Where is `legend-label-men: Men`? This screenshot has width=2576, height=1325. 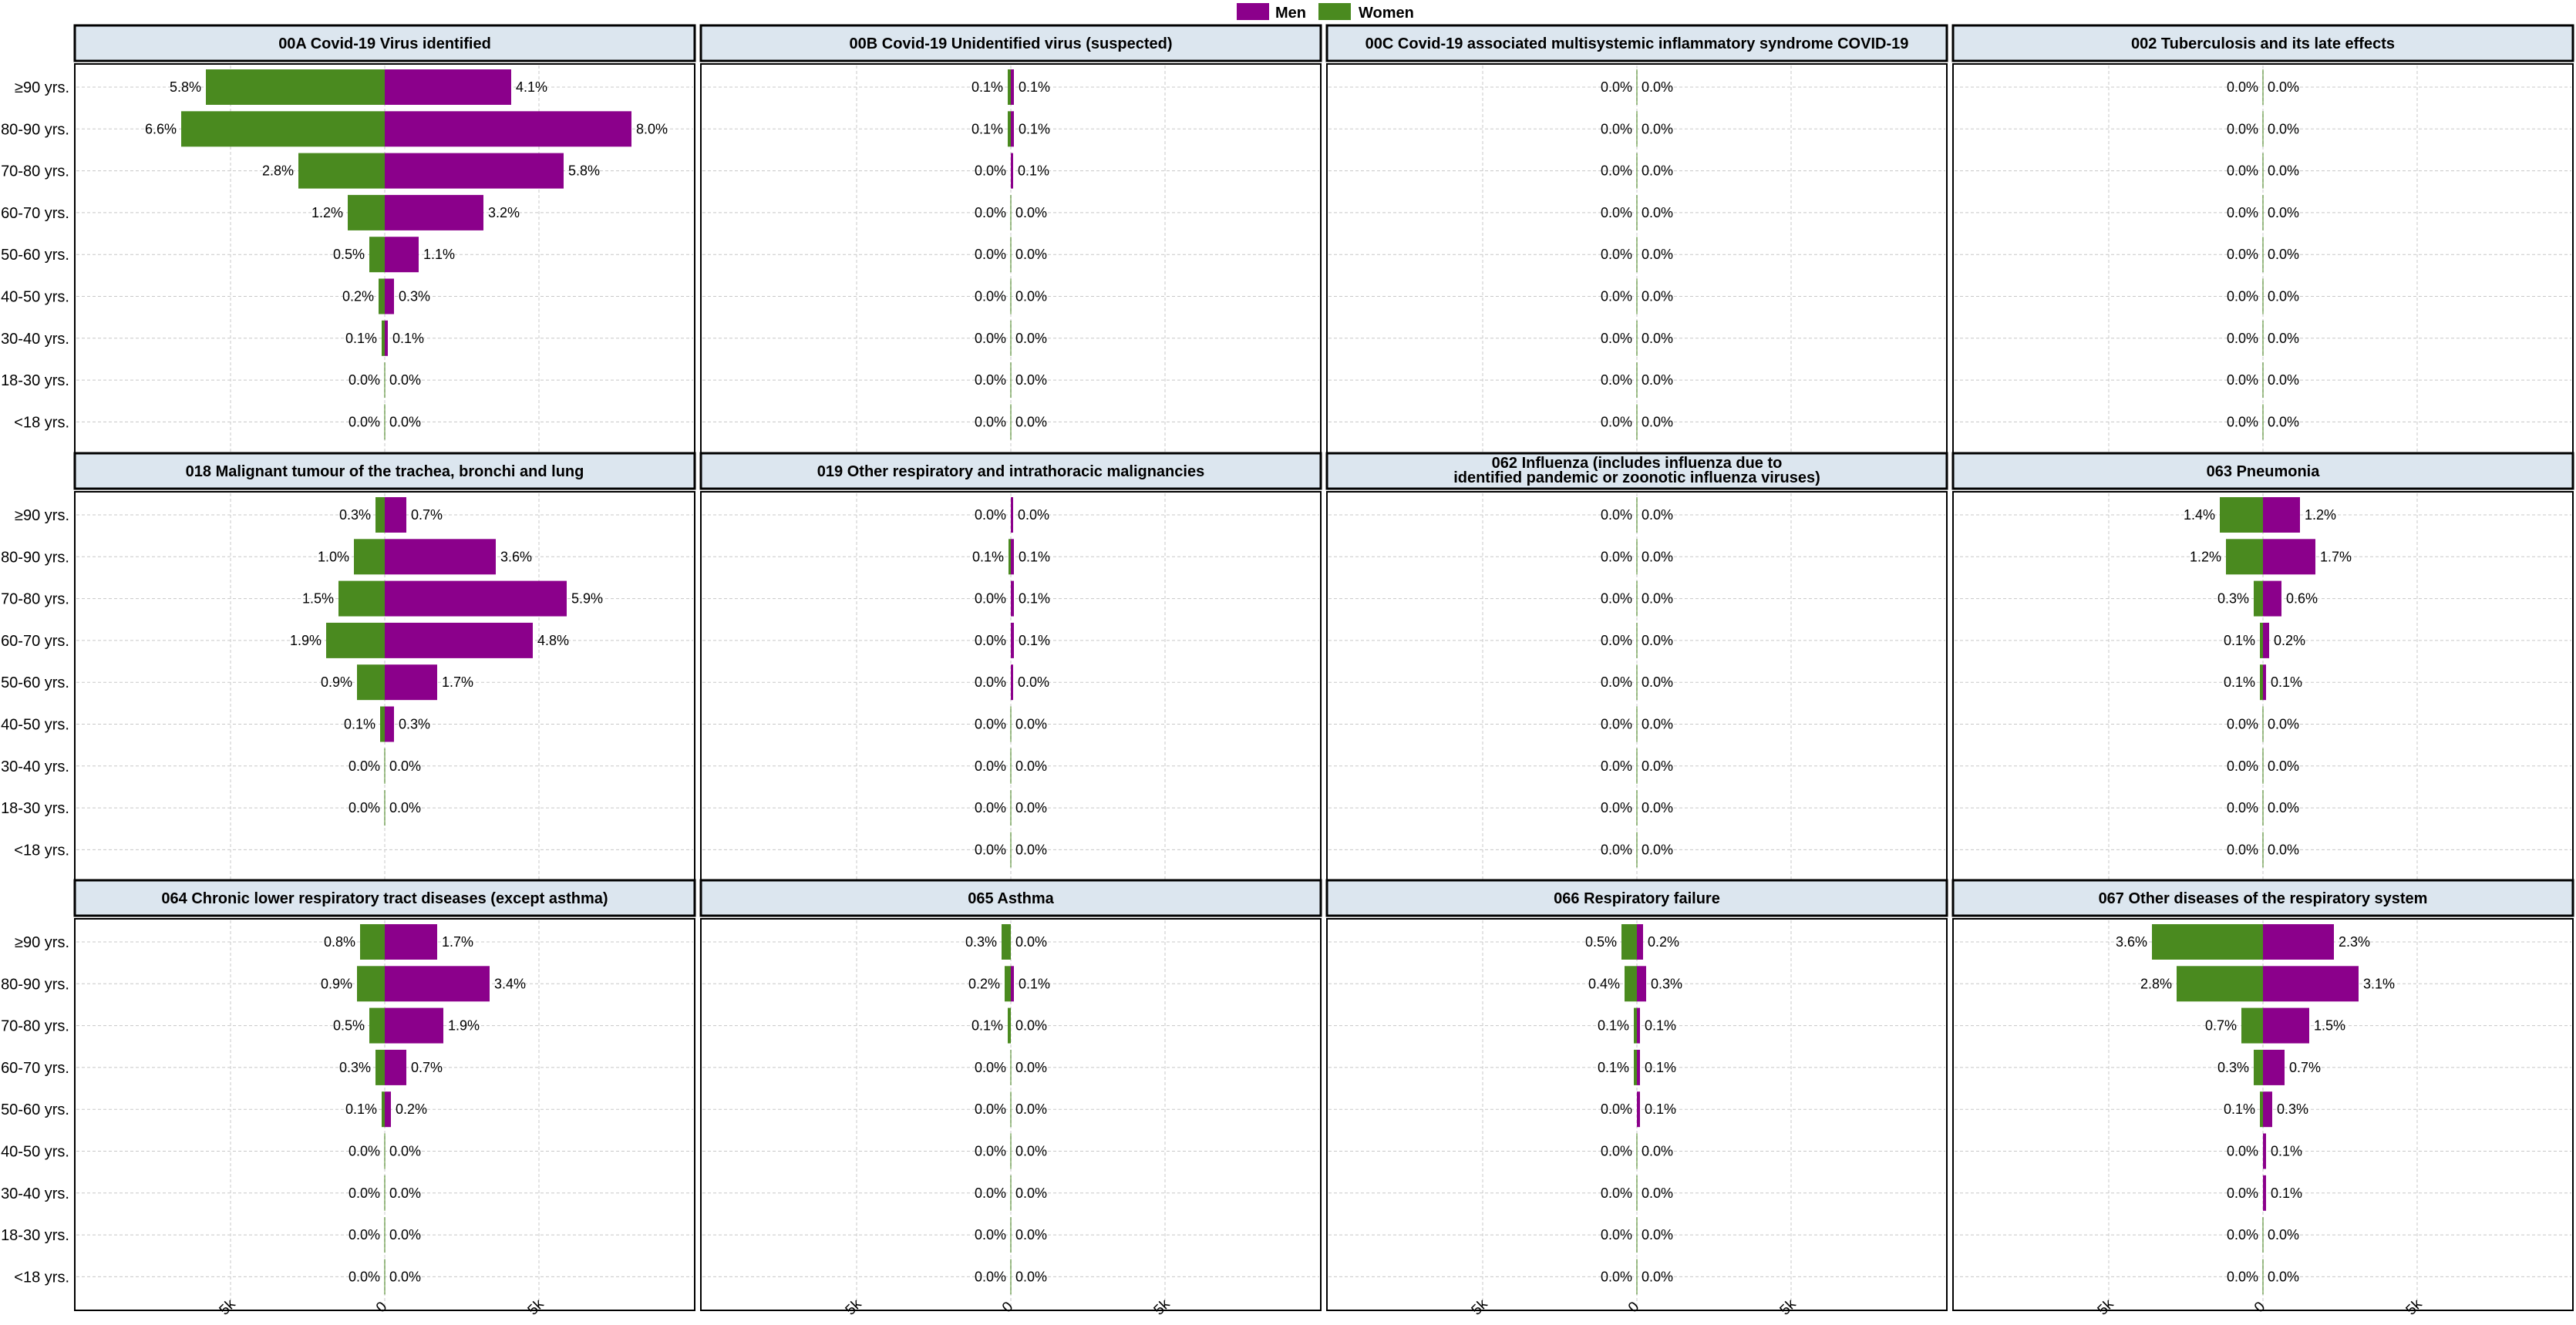 legend-label-men: Men is located at coordinates (1290, 14).